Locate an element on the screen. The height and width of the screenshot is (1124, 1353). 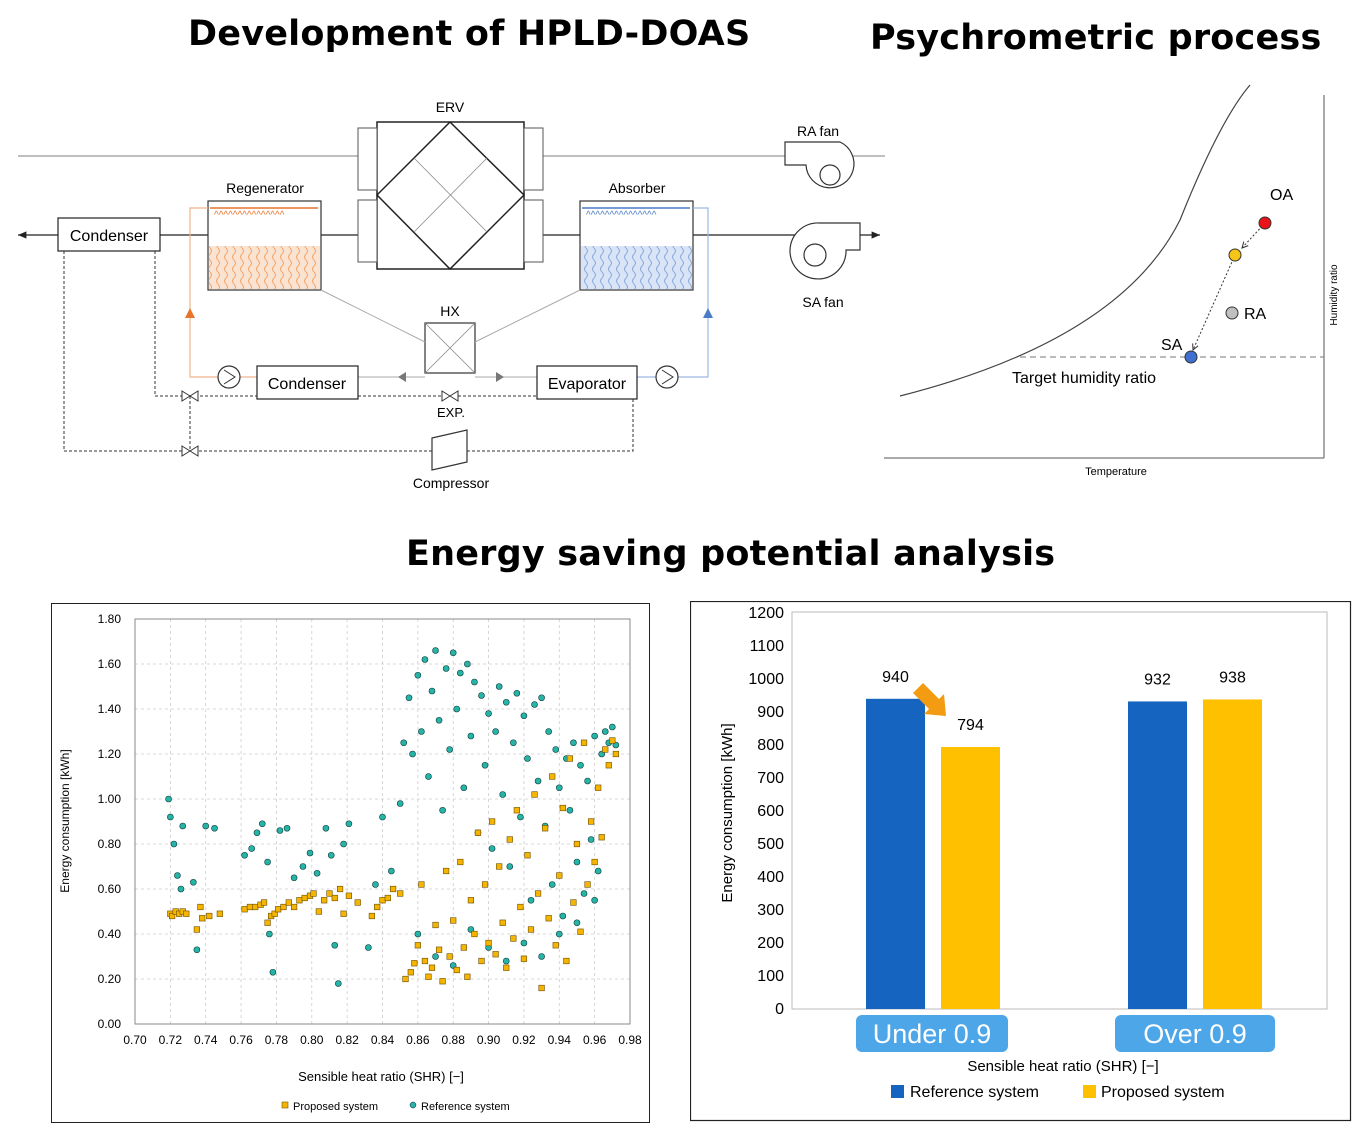
scatter-x-tick-label: 0.82 is located at coordinates (347, 1040).